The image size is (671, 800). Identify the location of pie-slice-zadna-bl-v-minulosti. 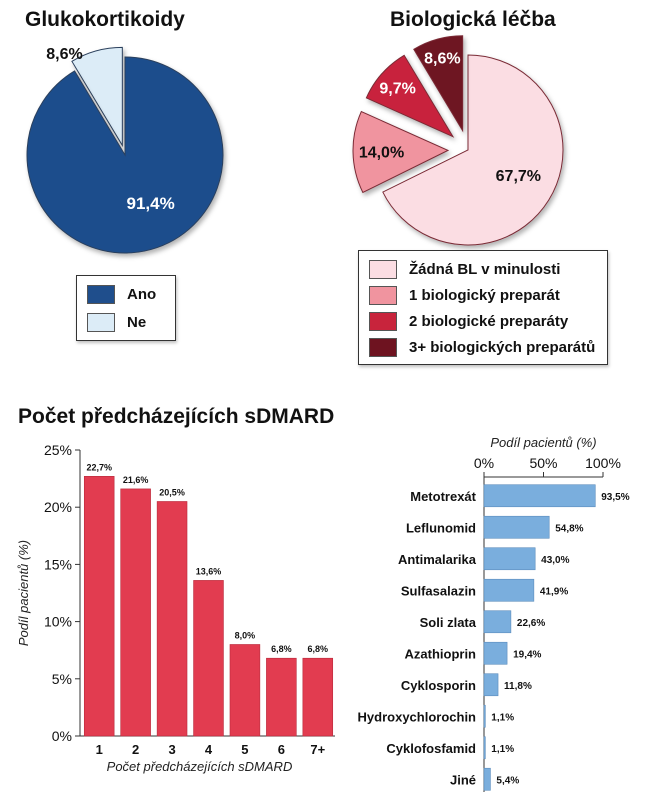
(473, 150).